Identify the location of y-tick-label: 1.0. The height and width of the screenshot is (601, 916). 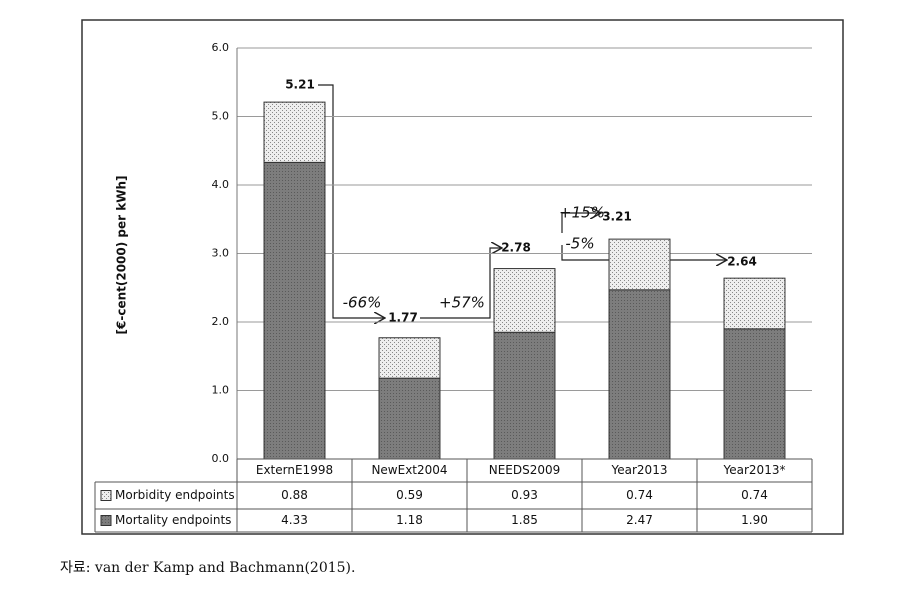
(221, 390).